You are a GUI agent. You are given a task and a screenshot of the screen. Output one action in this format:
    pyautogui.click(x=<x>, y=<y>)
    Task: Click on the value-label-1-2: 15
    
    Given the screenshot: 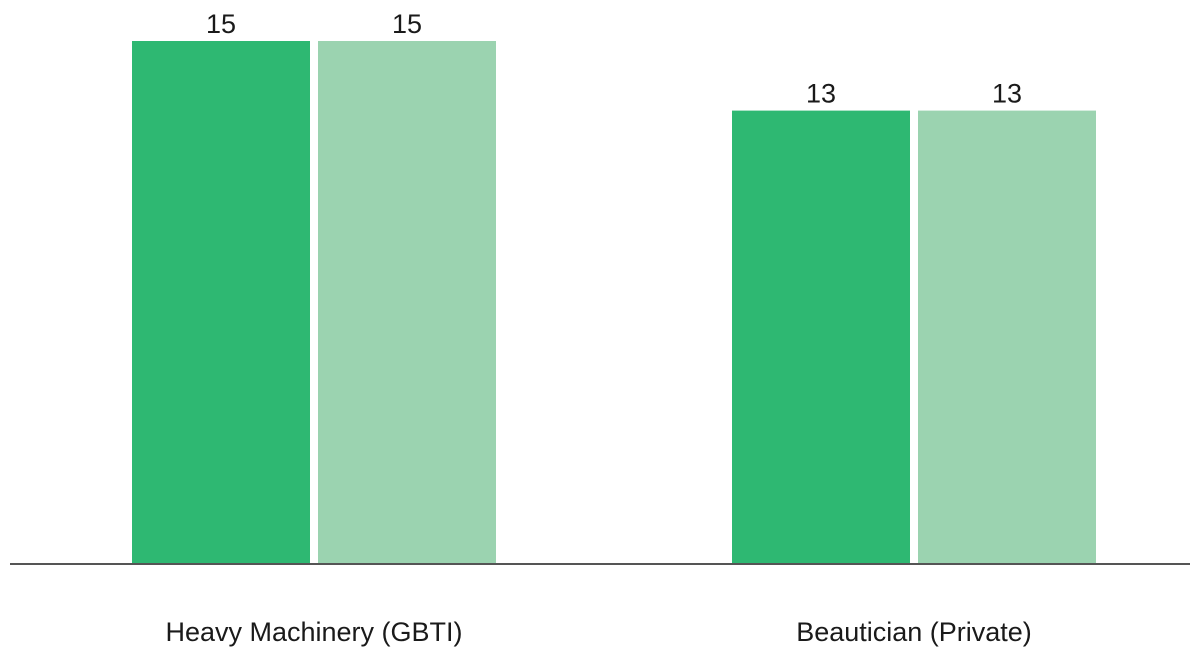 What is the action you would take?
    pyautogui.click(x=407, y=24)
    